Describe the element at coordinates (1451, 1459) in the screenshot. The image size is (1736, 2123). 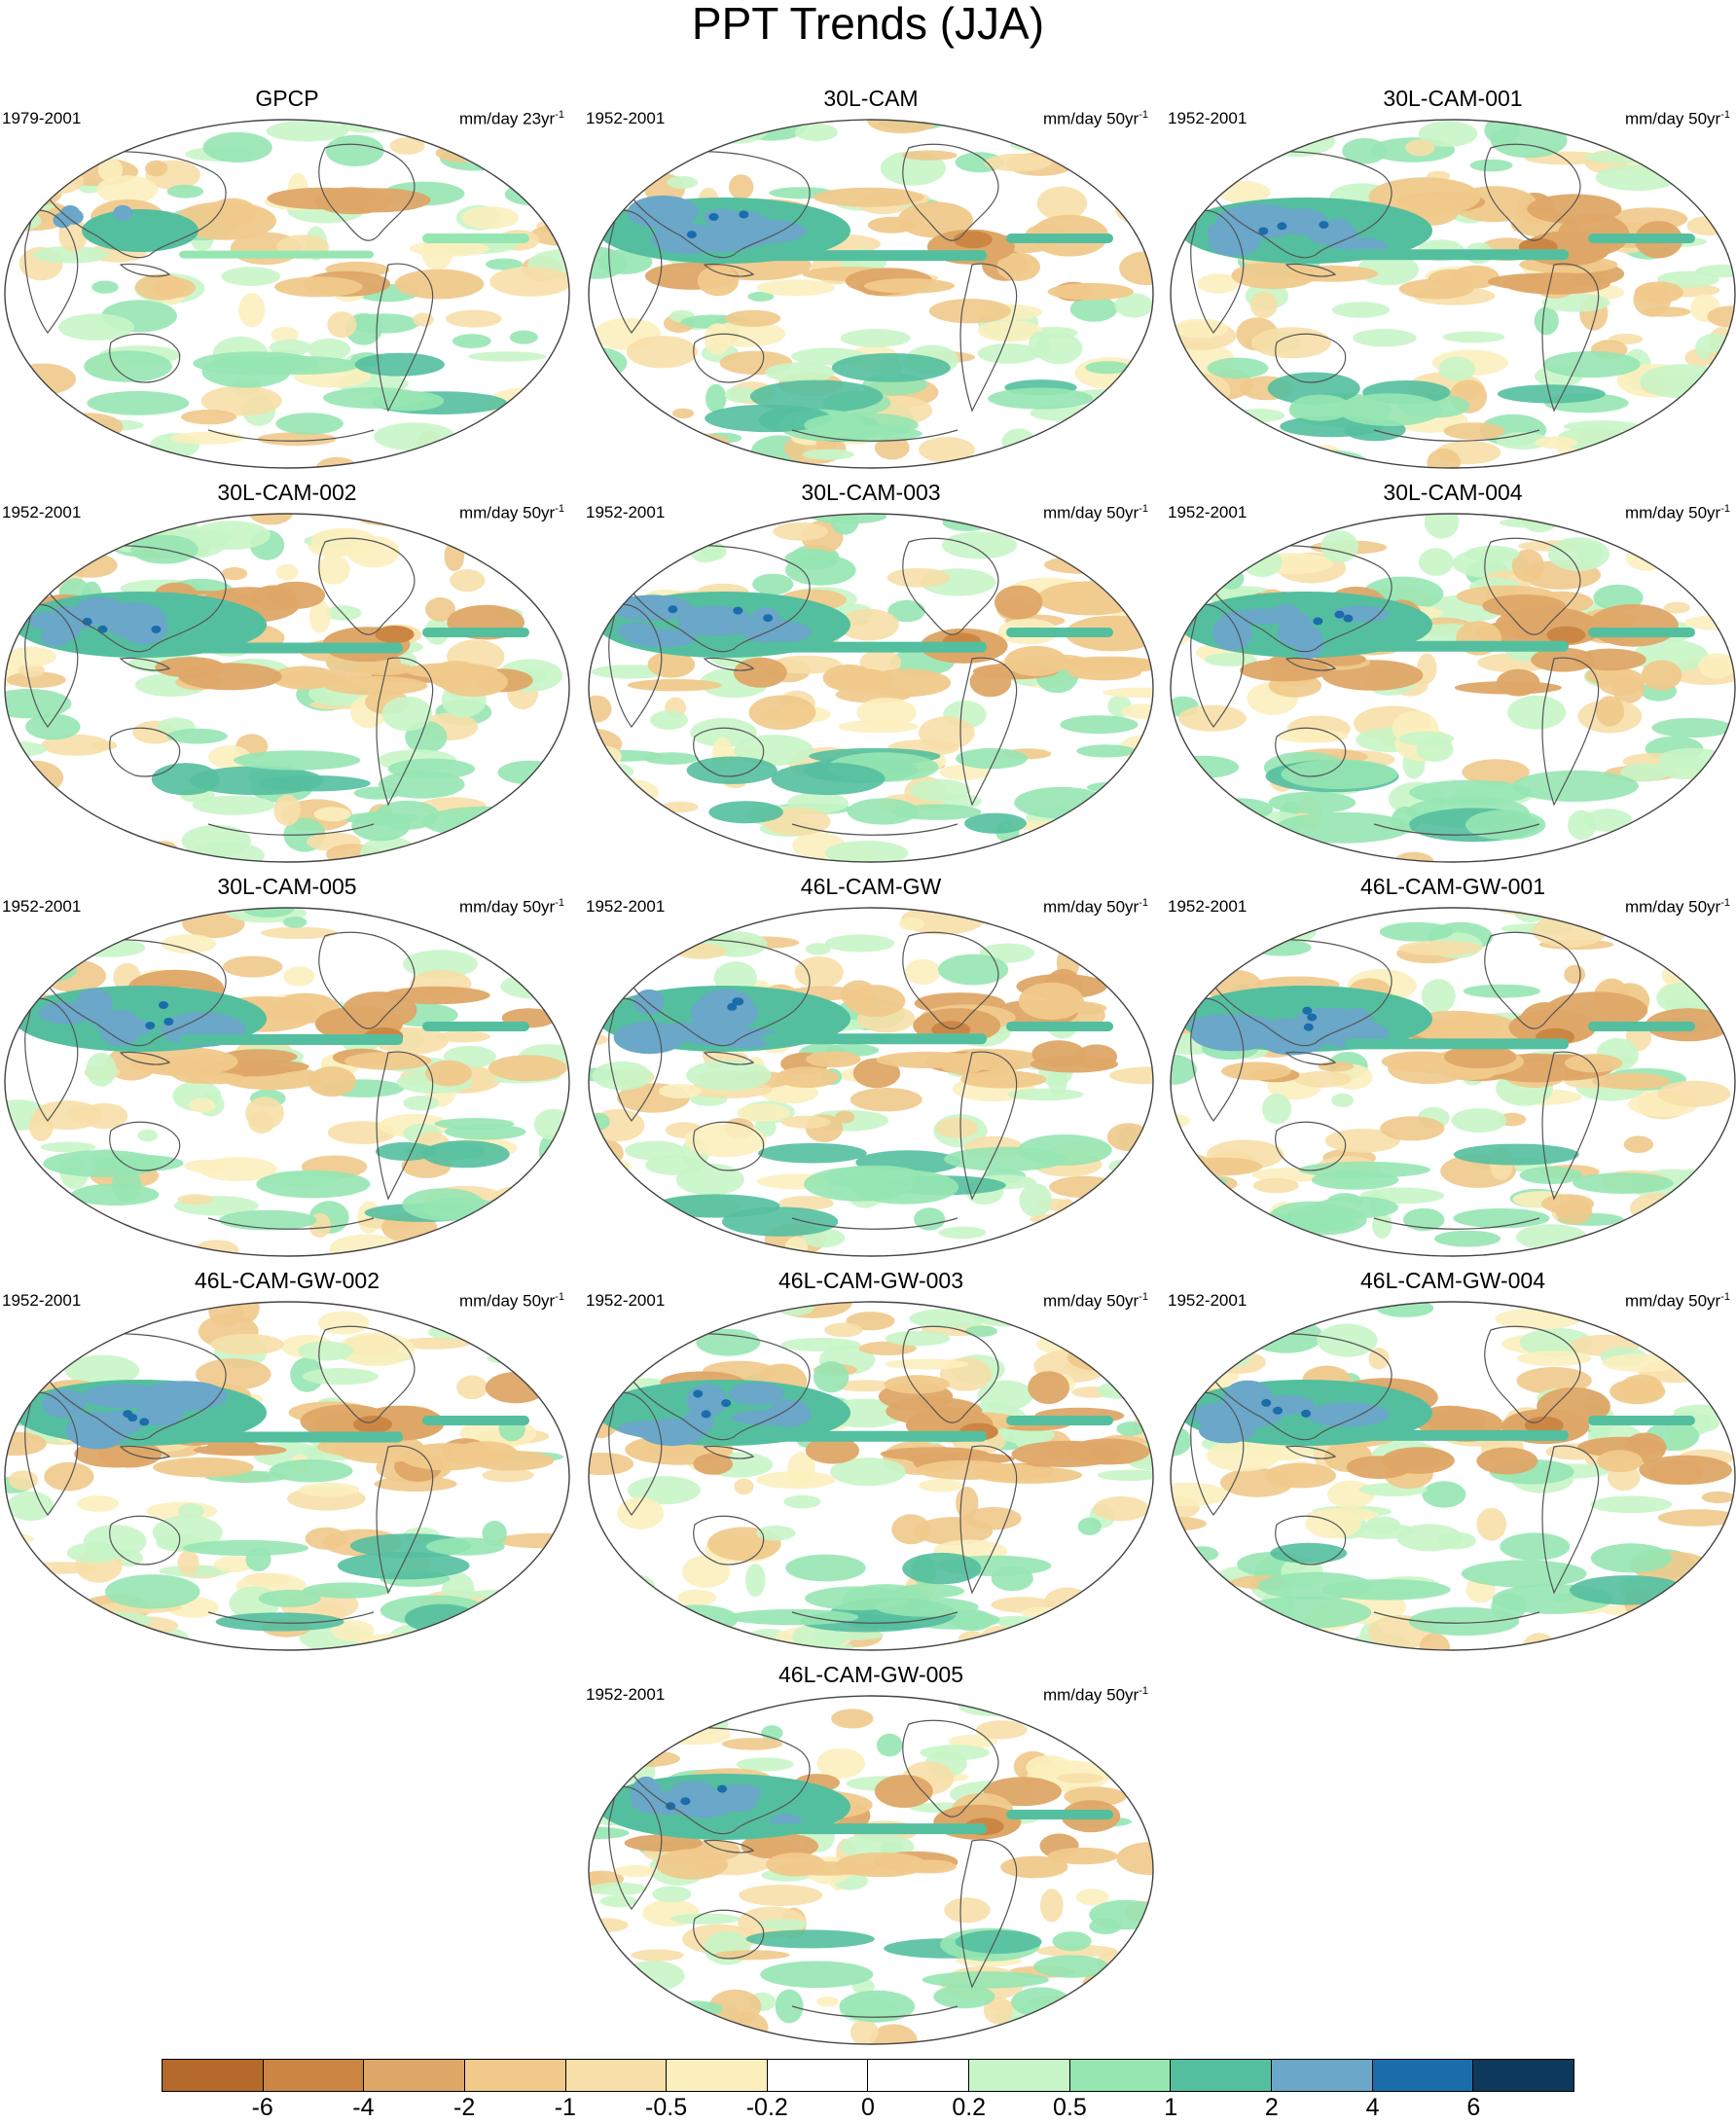
I see `map-panel: 46L-CAM-GW-004 1952-2001 mm/day 50yr-1` at that location.